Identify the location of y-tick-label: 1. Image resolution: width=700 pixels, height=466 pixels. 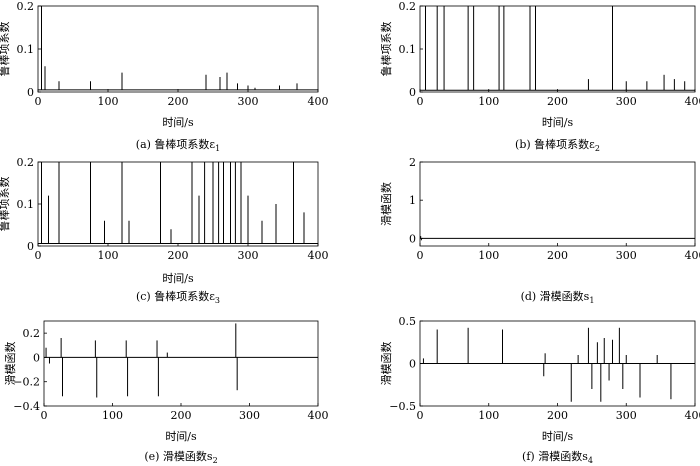
(412, 200).